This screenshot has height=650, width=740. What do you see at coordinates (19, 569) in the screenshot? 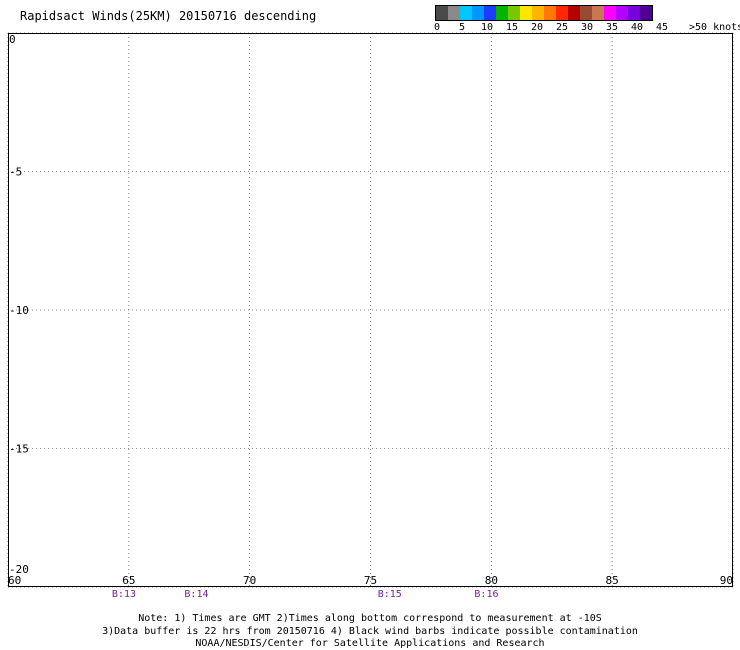
I see `latitude-label: -20` at bounding box center [19, 569].